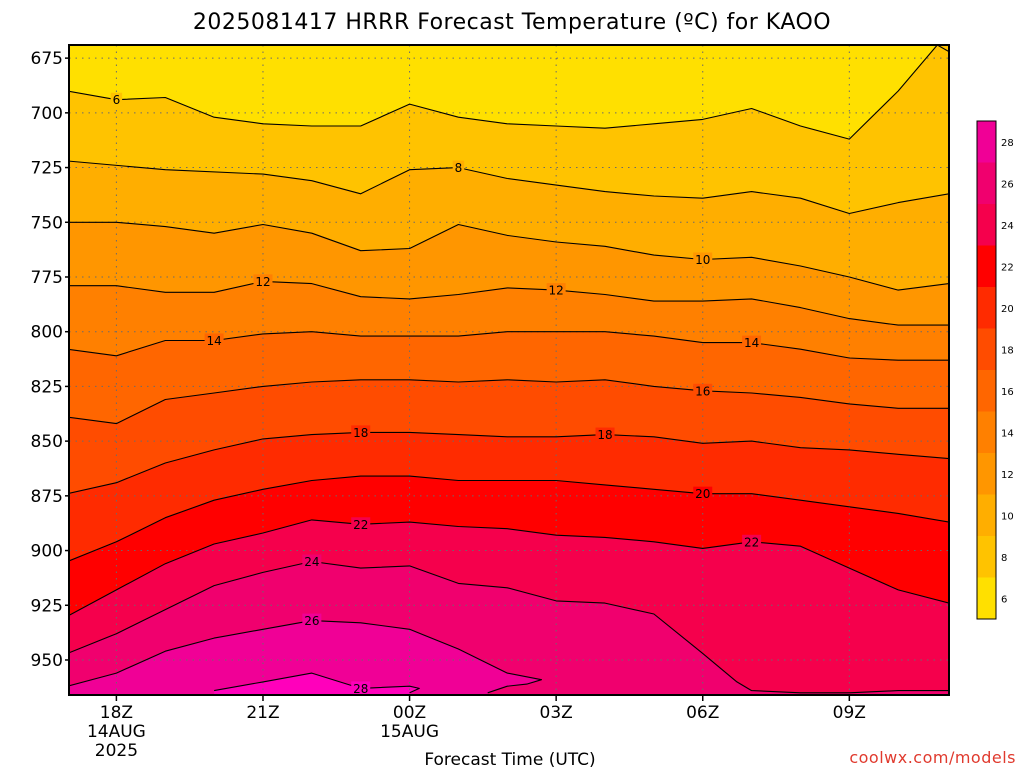  I want to click on y-tick-label-875: 875, so click(47, 497).